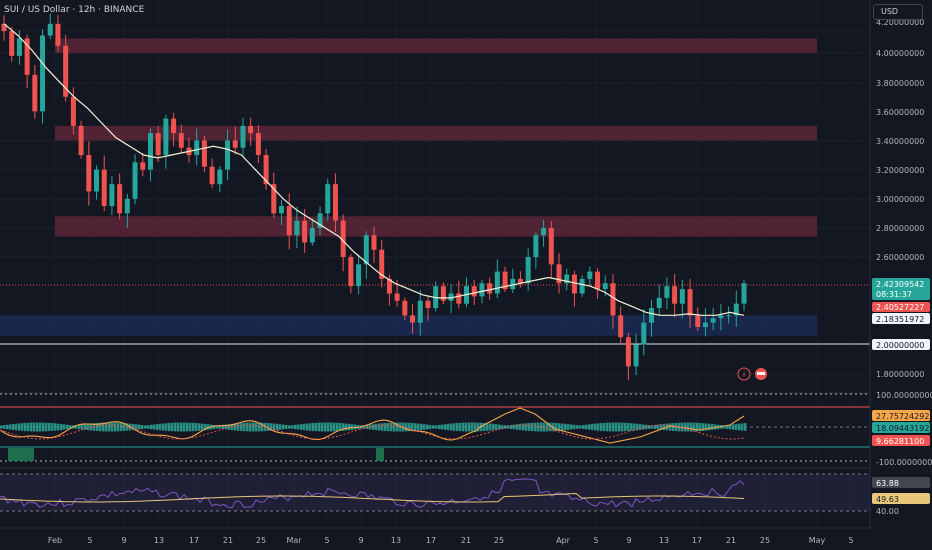  I want to click on rsi-ma-line, so click(372, 497).